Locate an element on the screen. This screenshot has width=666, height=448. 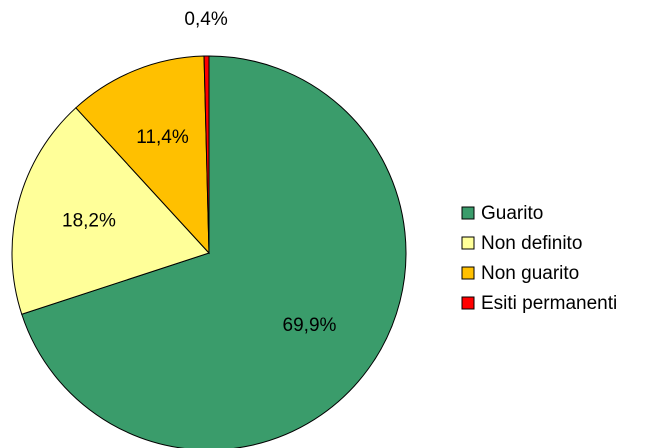
legend-label: Guarito is located at coordinates (512, 213).